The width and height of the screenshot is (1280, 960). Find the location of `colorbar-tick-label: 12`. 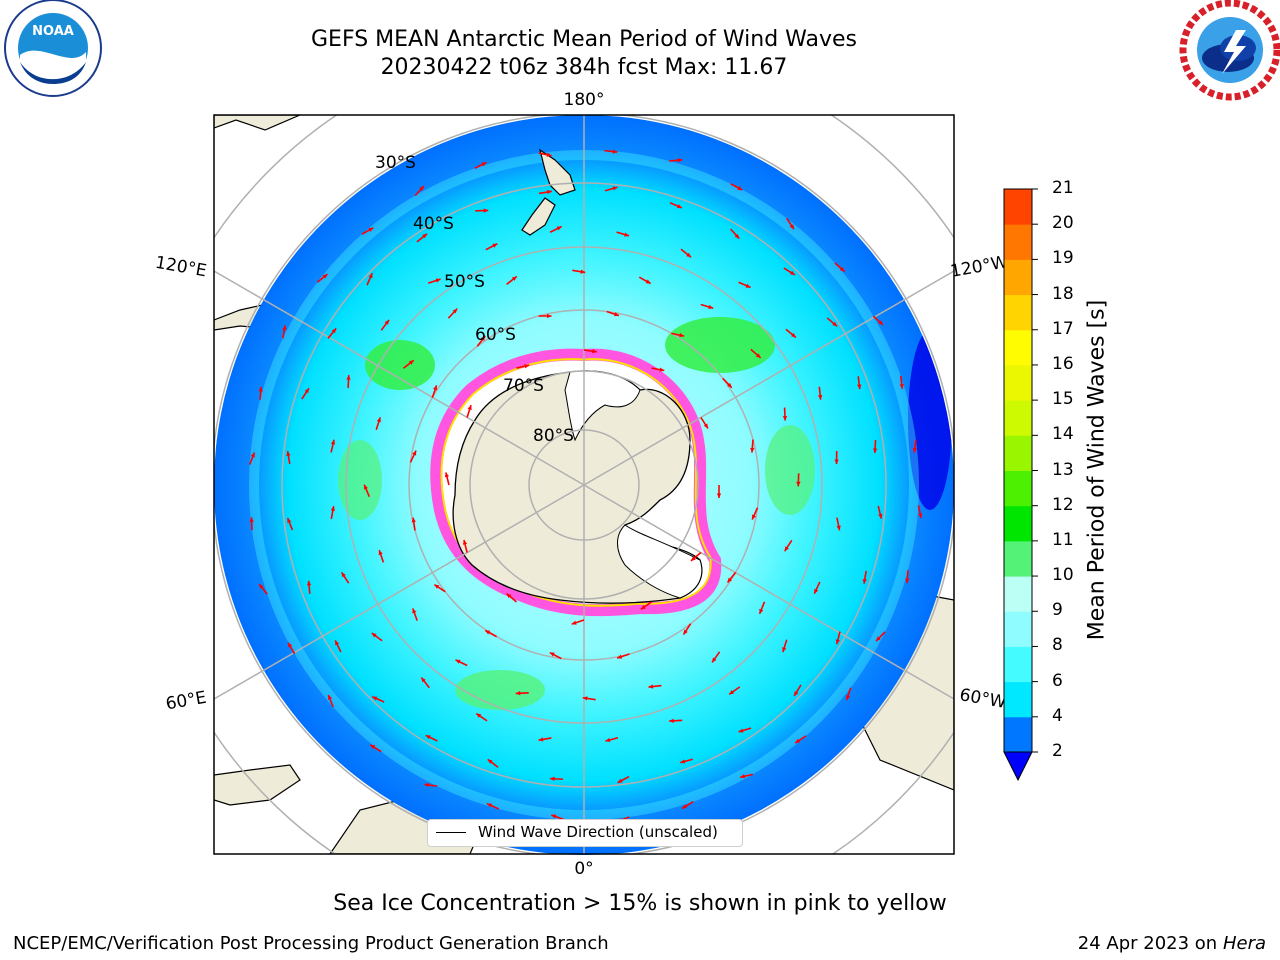

colorbar-tick-label: 12 is located at coordinates (1063, 504).